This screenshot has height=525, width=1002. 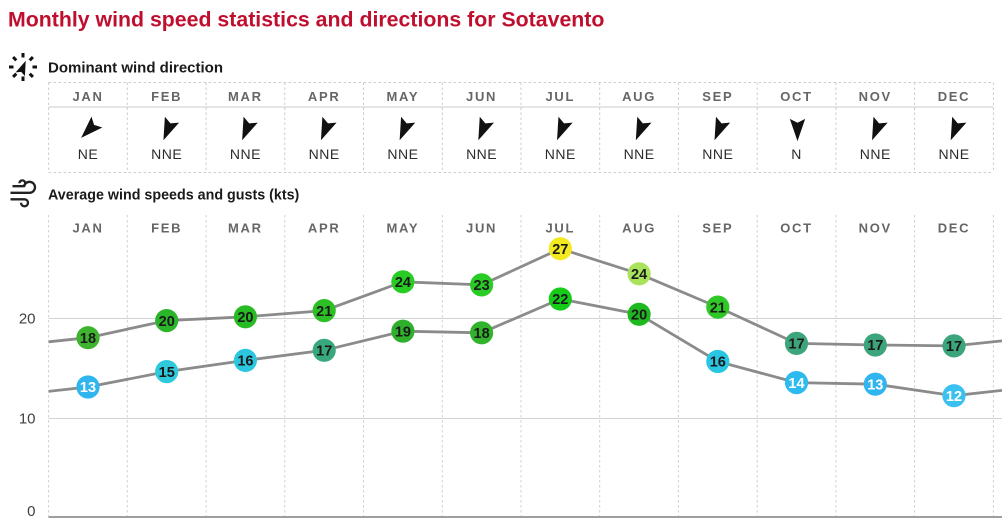 What do you see at coordinates (796, 154) in the screenshot?
I see `svg-text: N` at bounding box center [796, 154].